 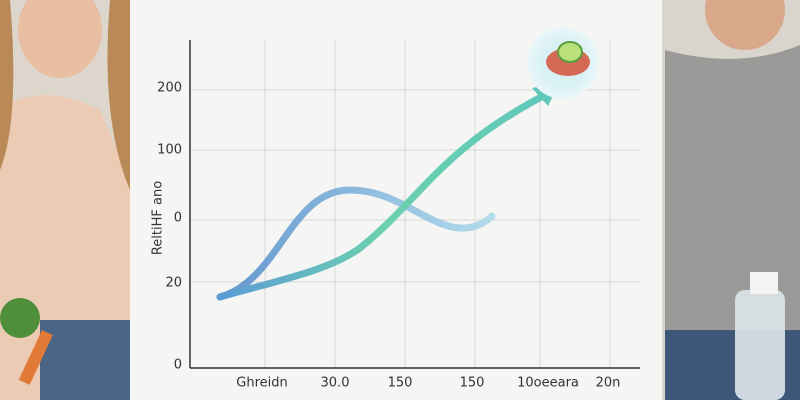 What do you see at coordinates (169, 150) in the screenshot?
I see `y-label: 100` at bounding box center [169, 150].